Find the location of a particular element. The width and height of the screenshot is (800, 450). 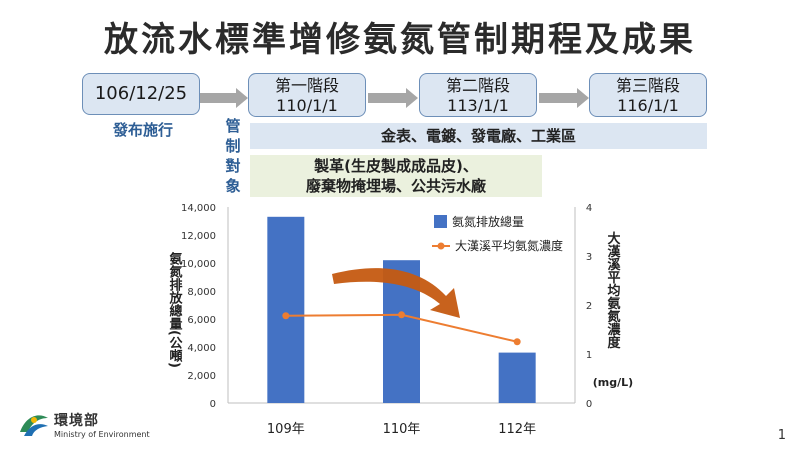

timeline-start-caption: 發布施行 is located at coordinates (142, 130).